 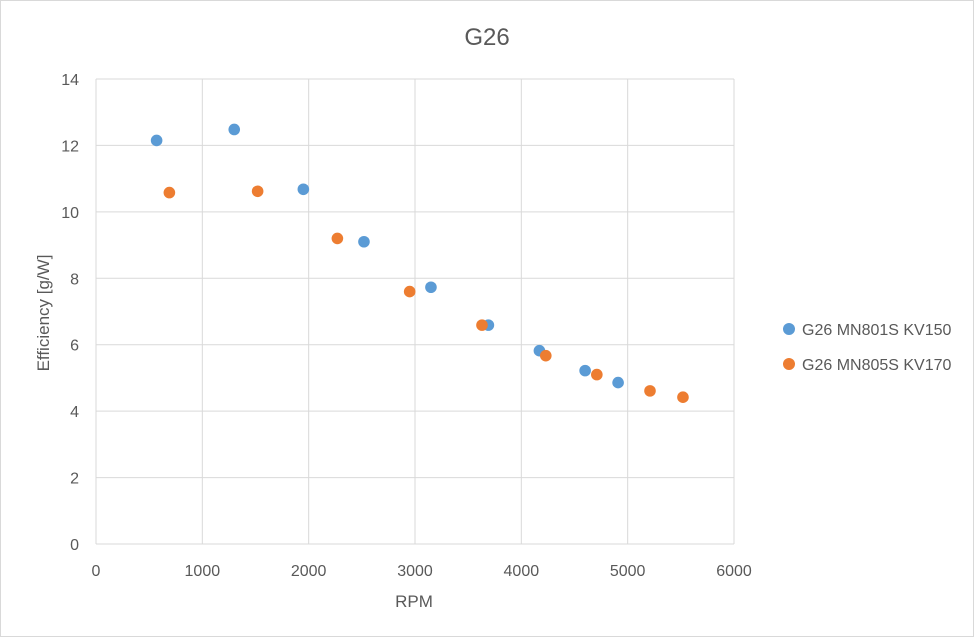 I want to click on legend-item-series-1: G26 MN801S KV150, so click(x=867, y=330).